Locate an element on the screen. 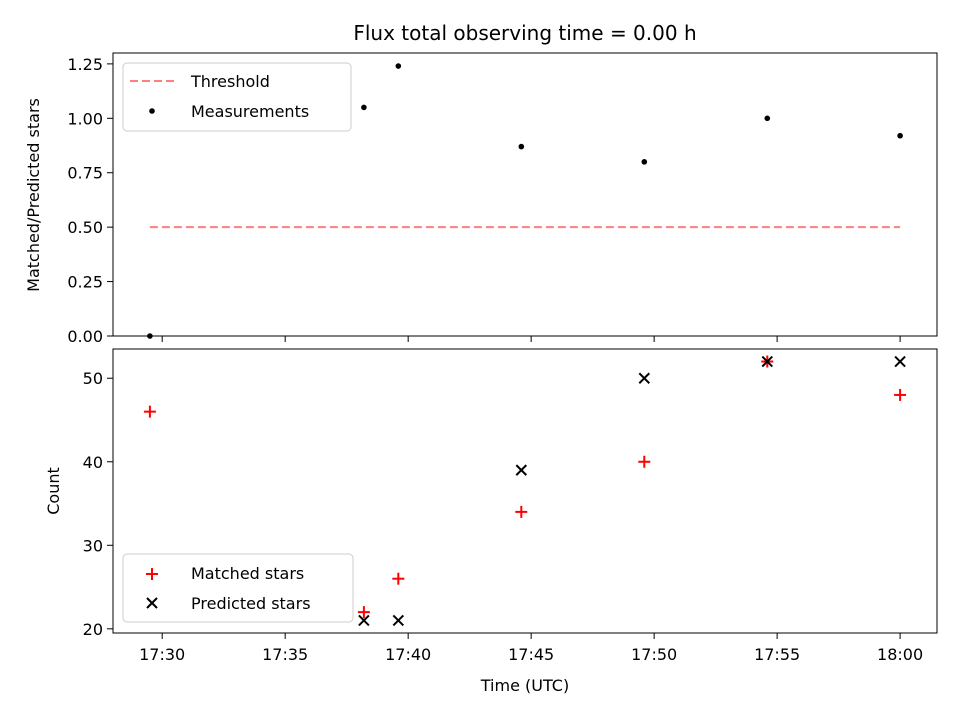 The height and width of the screenshot is (720, 960). legend-predicted-swatch is located at coordinates (152, 603).